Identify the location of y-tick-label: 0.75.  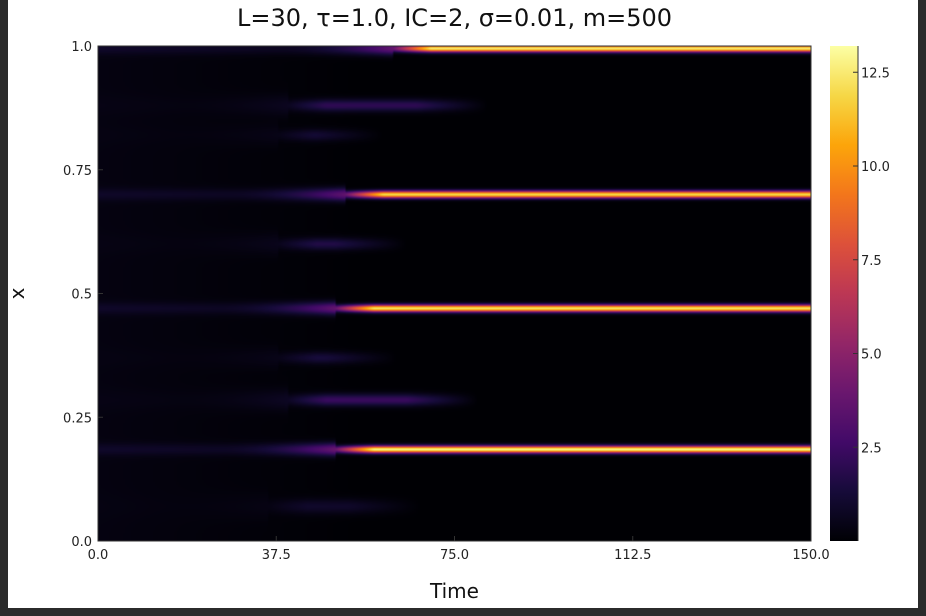
(77, 171).